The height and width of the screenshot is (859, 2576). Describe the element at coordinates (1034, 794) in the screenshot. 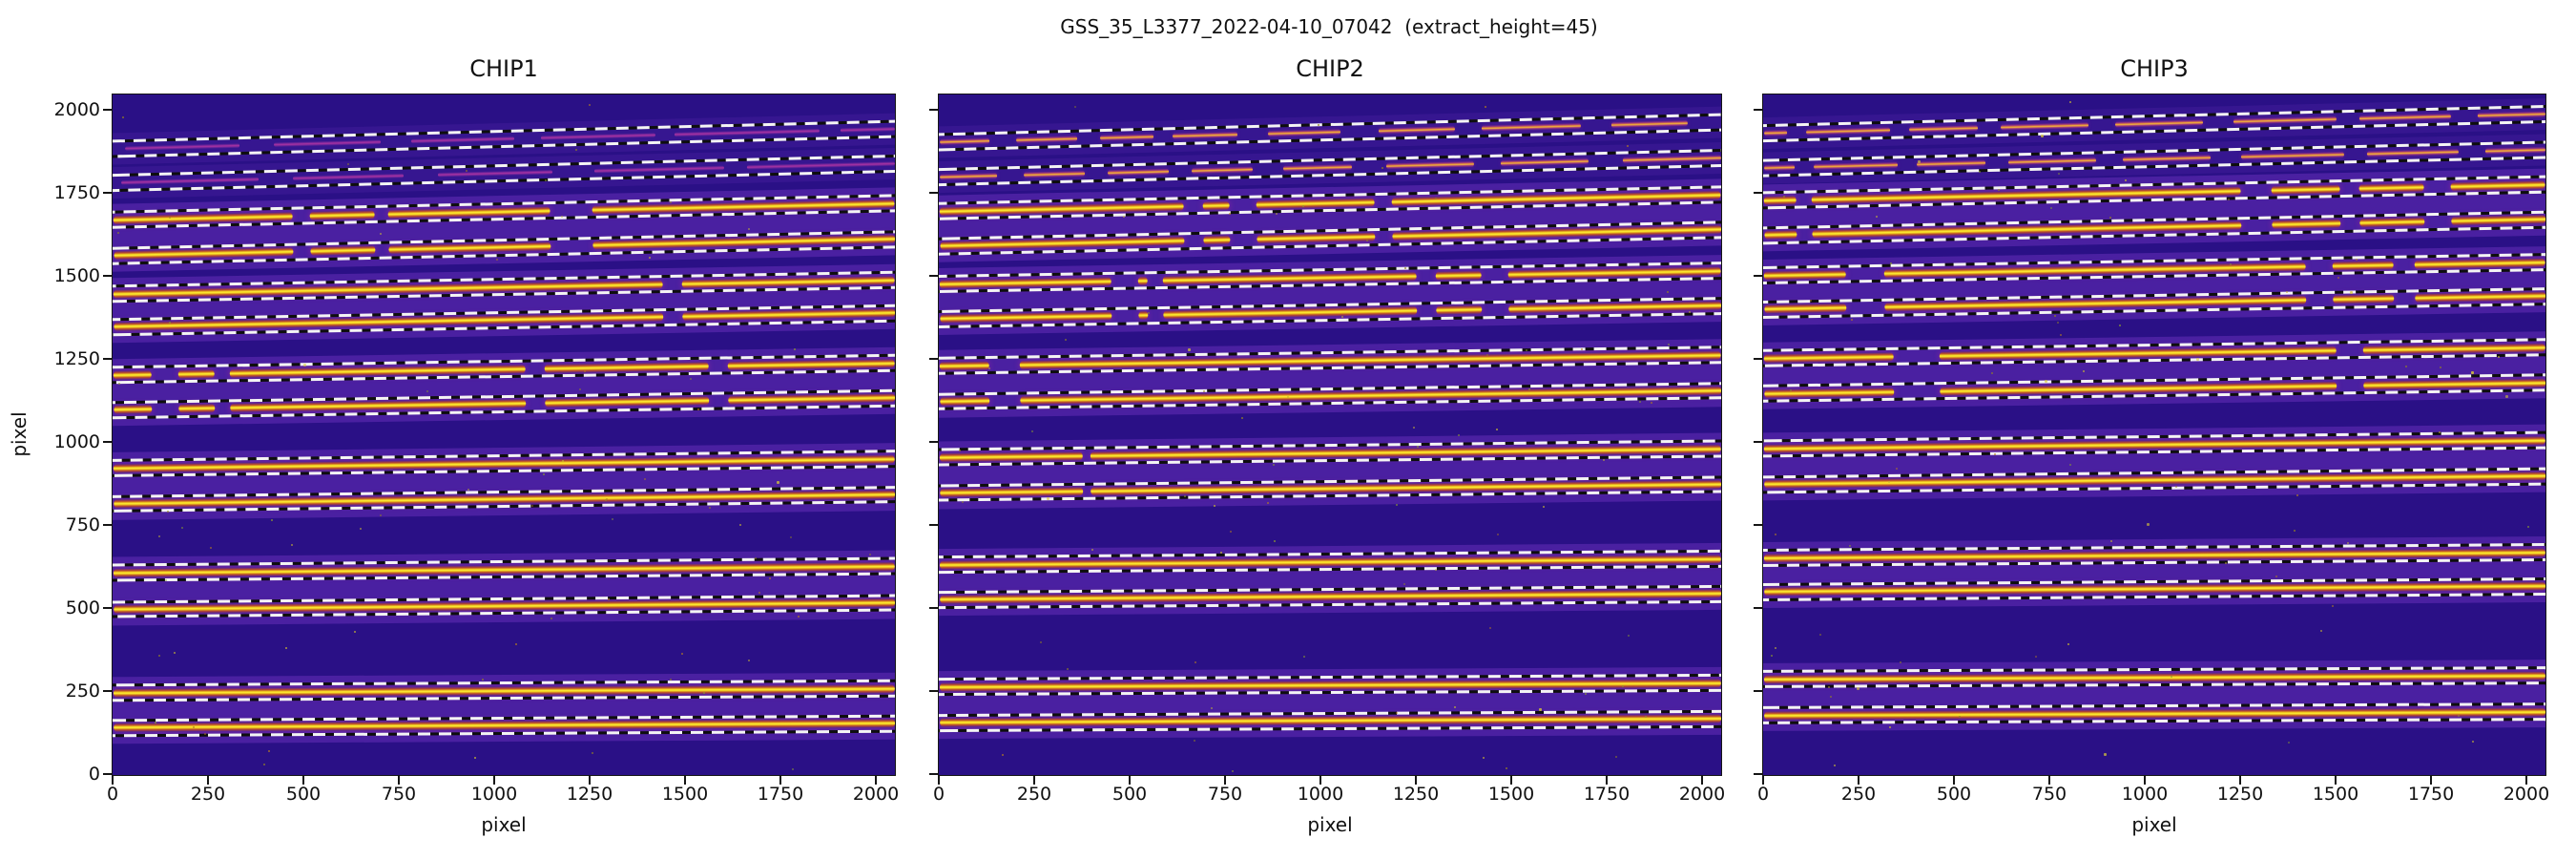

I see `x-tick-label: 250` at that location.